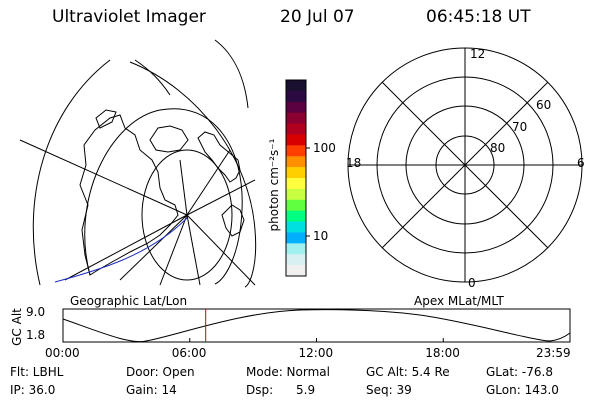  I want to click on polar-axis-diagonal, so click(465, 165).